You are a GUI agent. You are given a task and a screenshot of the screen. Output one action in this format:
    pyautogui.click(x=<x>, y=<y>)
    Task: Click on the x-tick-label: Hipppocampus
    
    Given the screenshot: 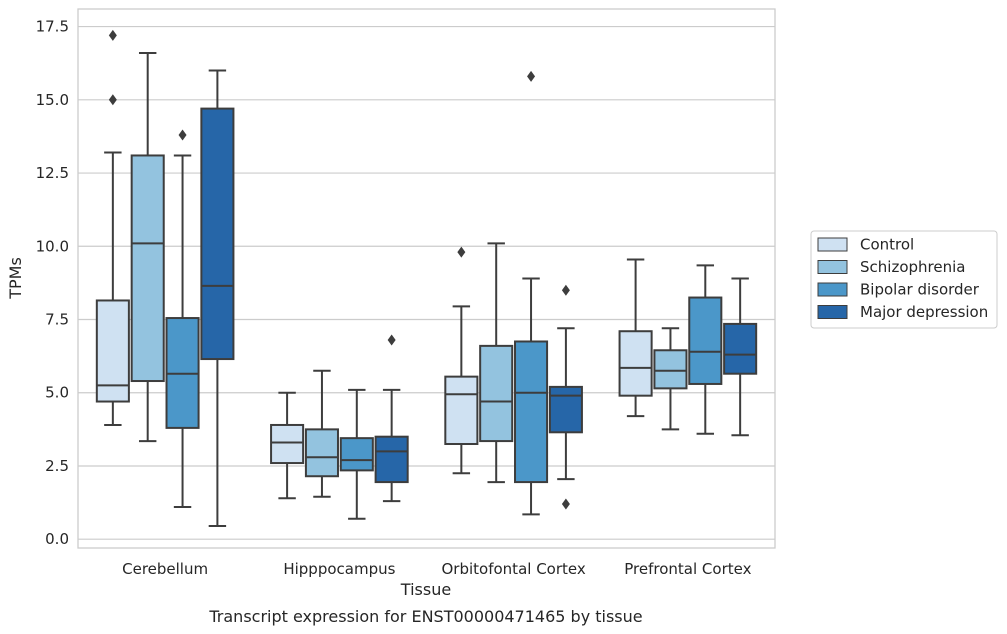 What is the action you would take?
    pyautogui.click(x=339, y=569)
    